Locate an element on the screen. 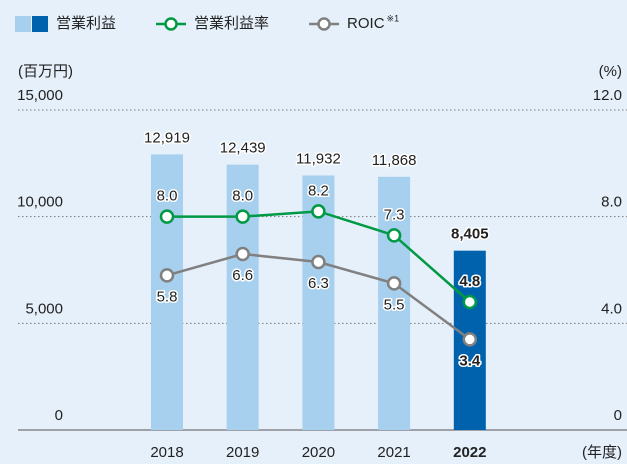 Image resolution: width=627 pixels, height=464 pixels. legend-item: 営業利益率 is located at coordinates (212, 23).